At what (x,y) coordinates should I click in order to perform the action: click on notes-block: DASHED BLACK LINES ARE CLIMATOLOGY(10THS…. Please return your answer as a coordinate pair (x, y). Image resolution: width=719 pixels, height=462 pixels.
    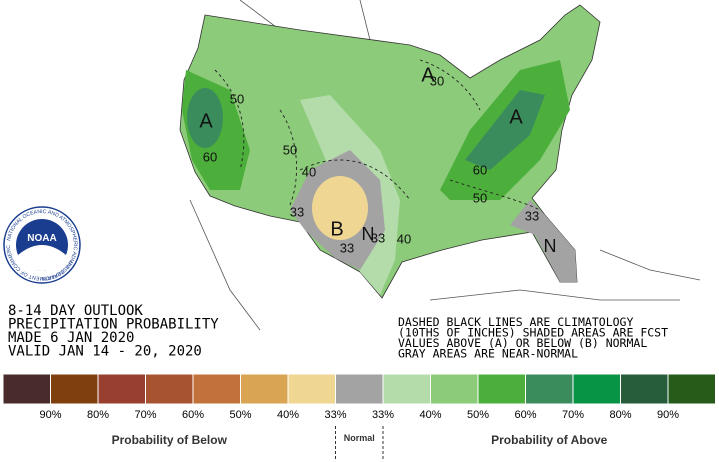
    Looking at the image, I should click on (533, 338).